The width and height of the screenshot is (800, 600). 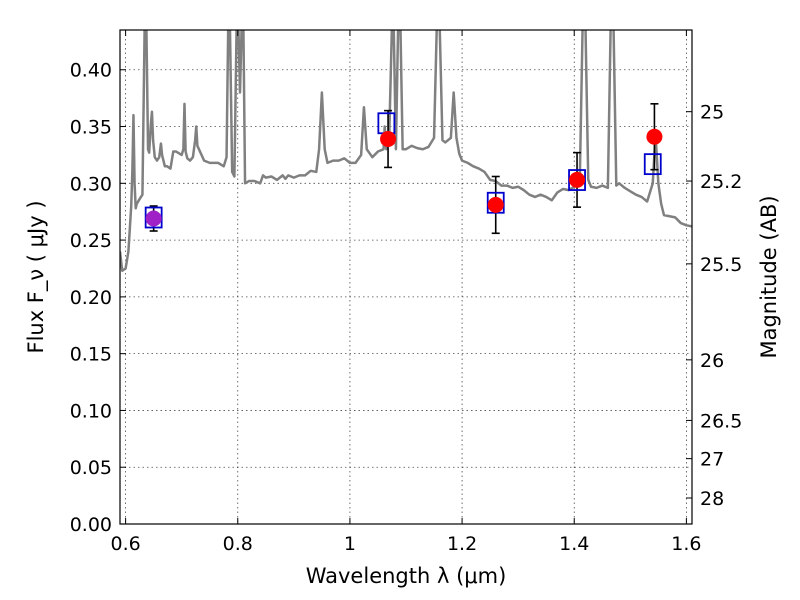 What do you see at coordinates (36, 276) in the screenshot?
I see `y-axis-label: Flux F_ν ( μJy )` at bounding box center [36, 276].